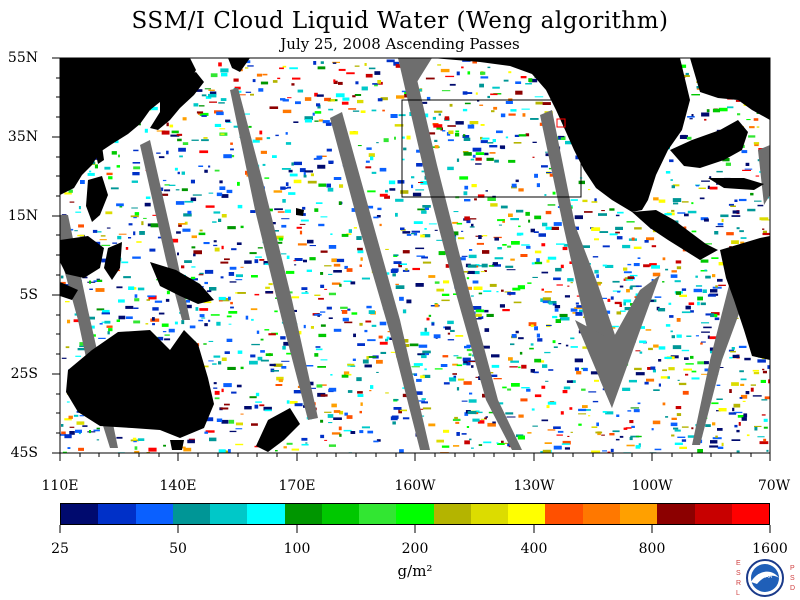  I want to click on logo-emblem, so click(765, 578).